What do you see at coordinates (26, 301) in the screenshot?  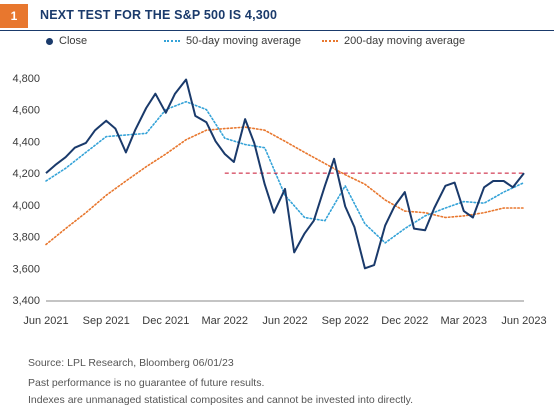 I see `y-tick-label: 3,400` at bounding box center [26, 301].